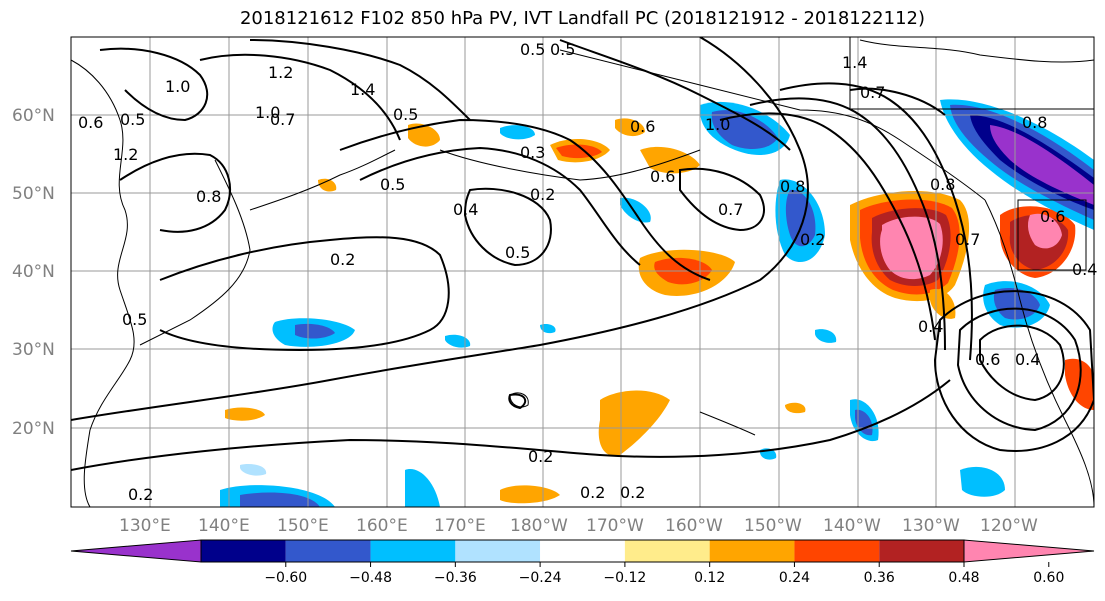 This screenshot has width=1105, height=601. I want to click on lon-label: 170°W, so click(615, 526).